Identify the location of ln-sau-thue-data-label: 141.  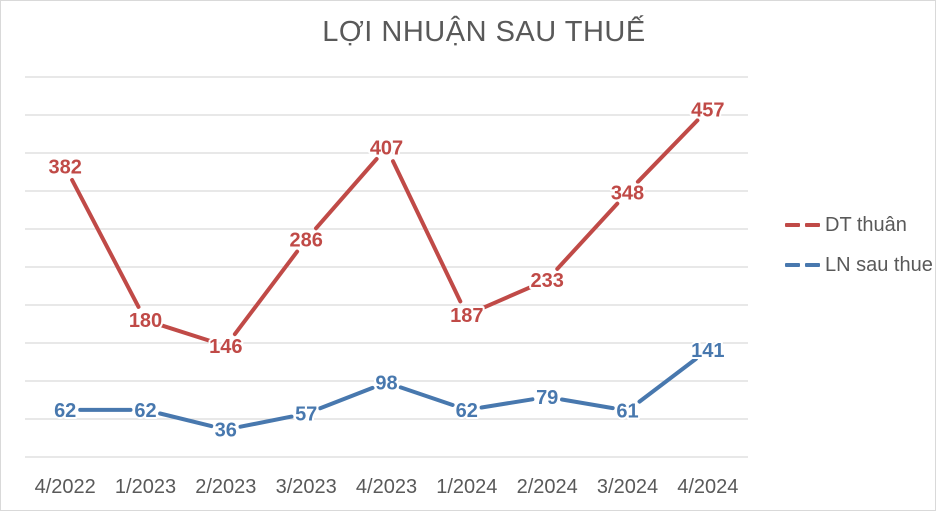
(707, 351).